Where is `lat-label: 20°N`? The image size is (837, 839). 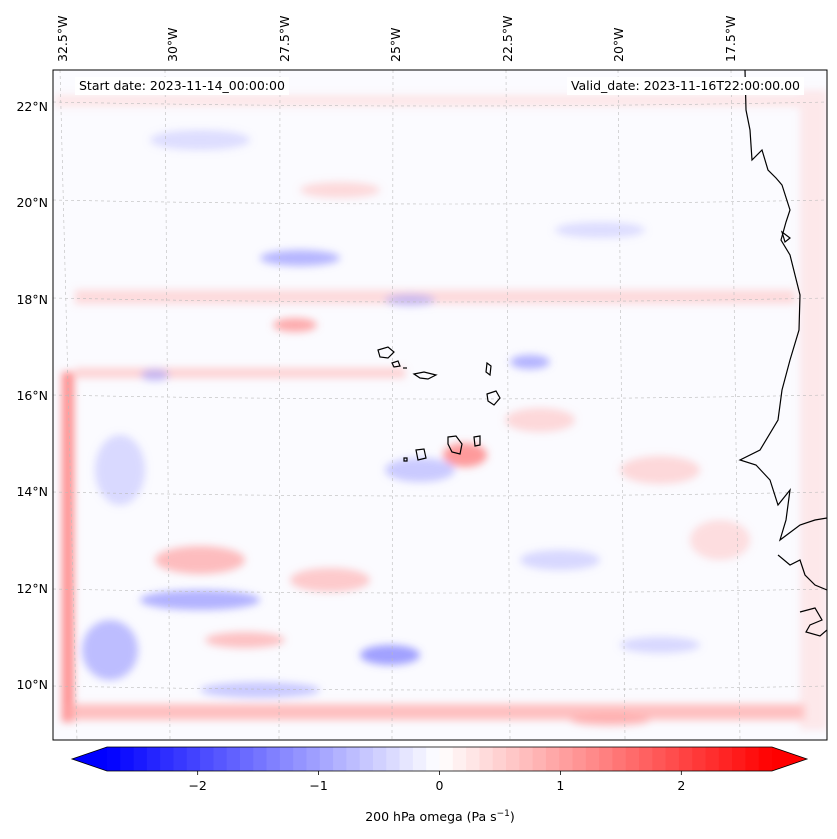 lat-label: 20°N is located at coordinates (32, 202).